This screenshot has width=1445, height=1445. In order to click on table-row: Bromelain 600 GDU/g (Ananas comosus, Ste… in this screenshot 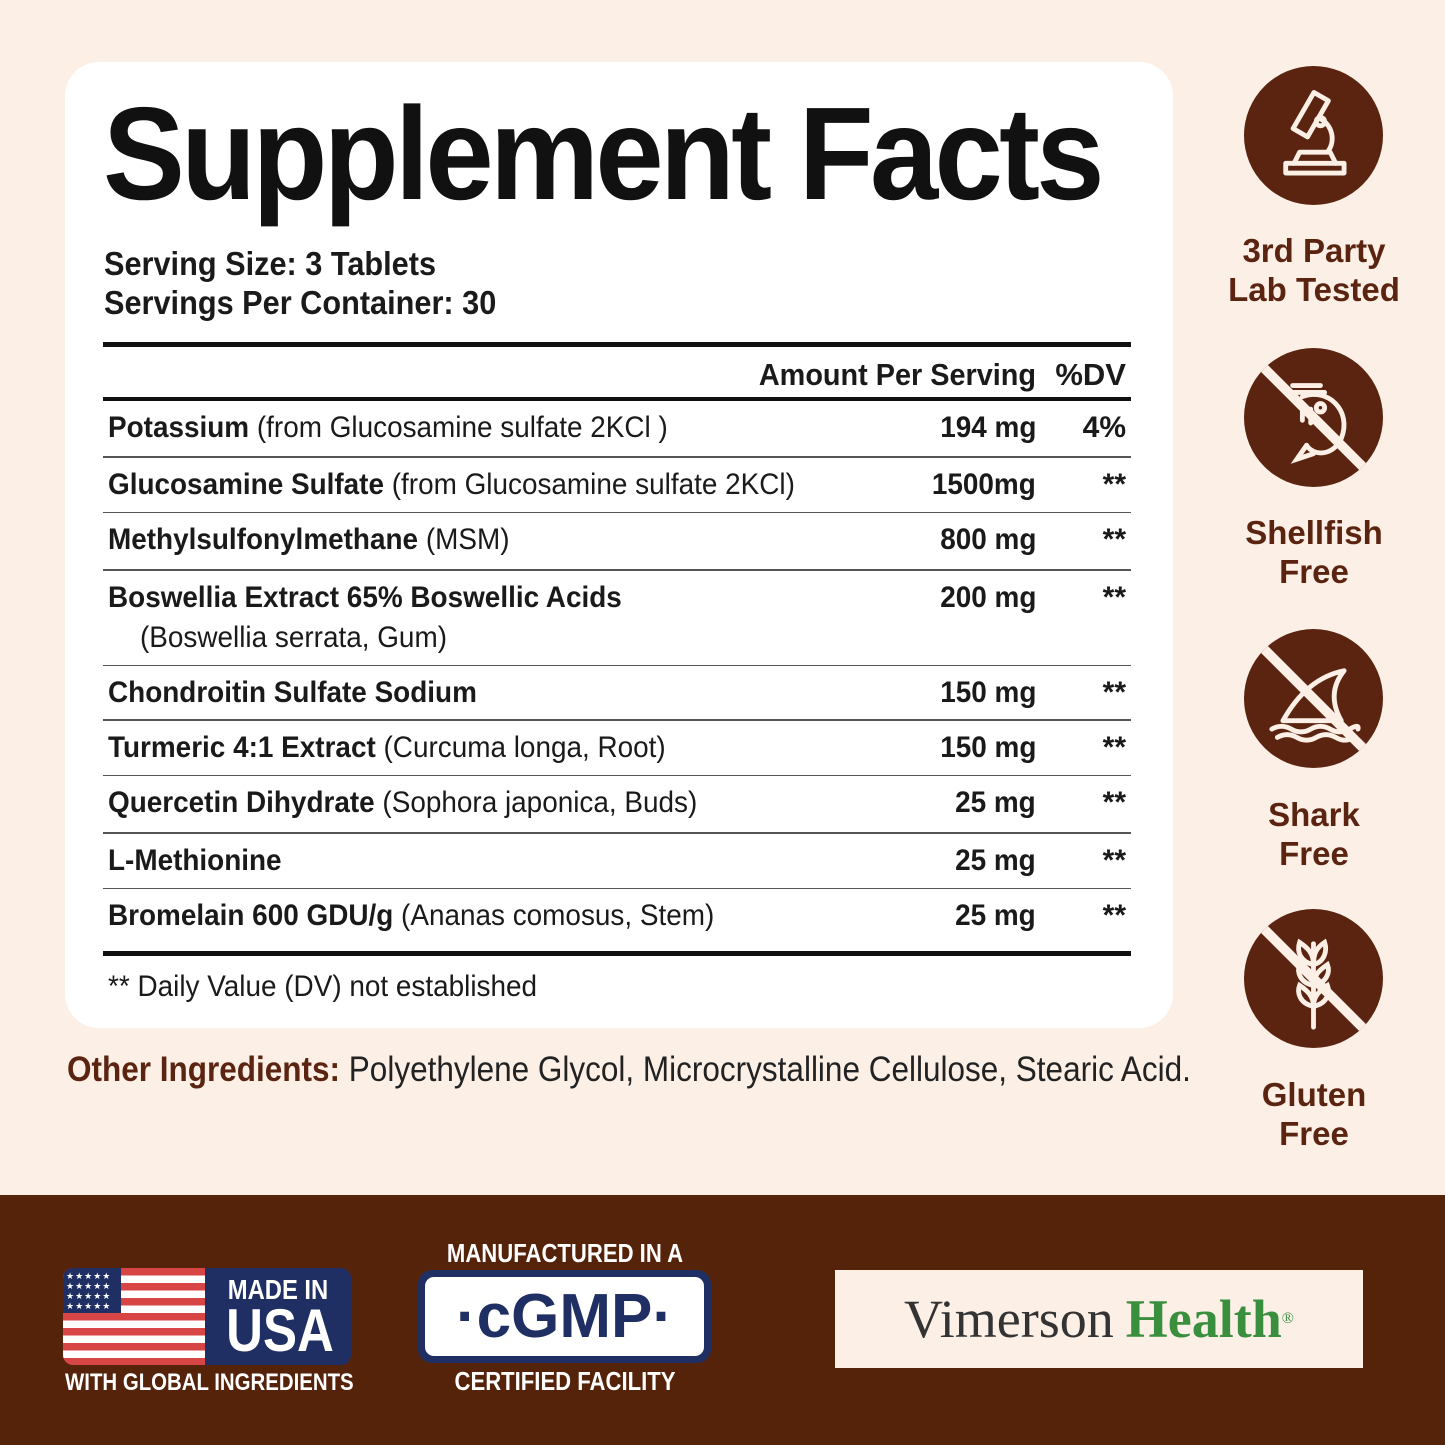, I will do `click(617, 920)`.